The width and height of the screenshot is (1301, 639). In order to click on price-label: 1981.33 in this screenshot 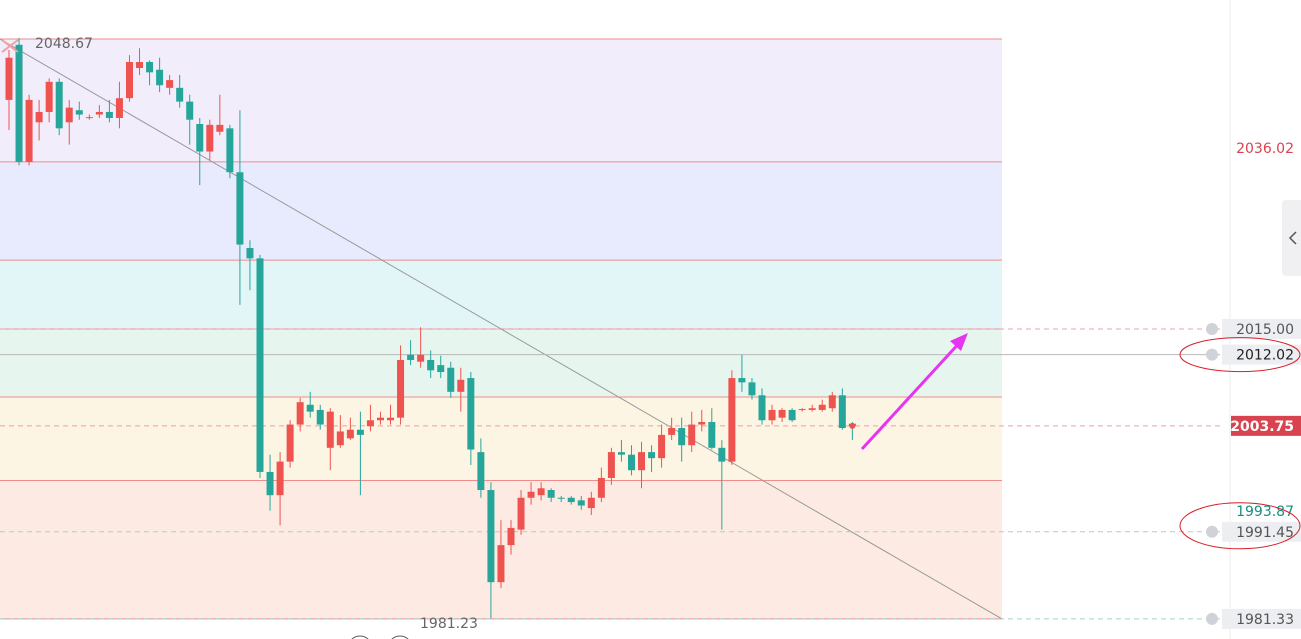, I will do `click(1265, 620)`.